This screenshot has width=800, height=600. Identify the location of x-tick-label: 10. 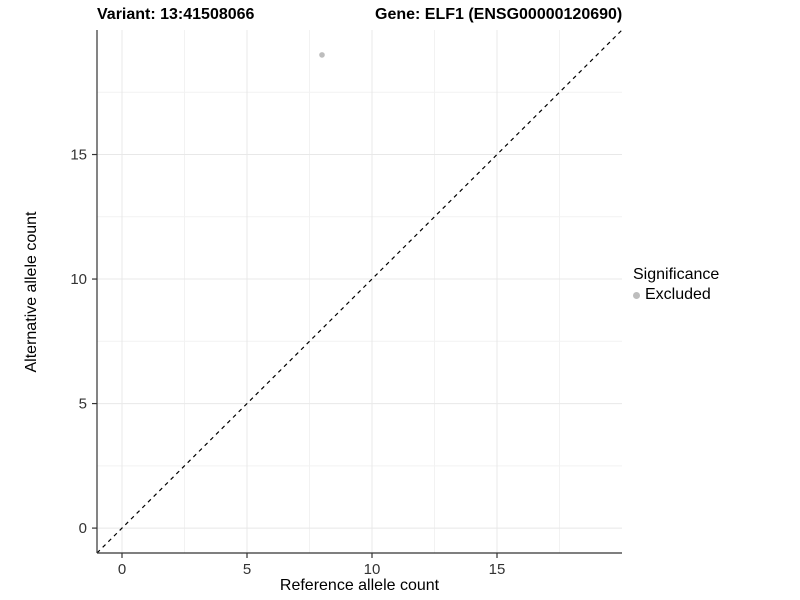
(372, 569).